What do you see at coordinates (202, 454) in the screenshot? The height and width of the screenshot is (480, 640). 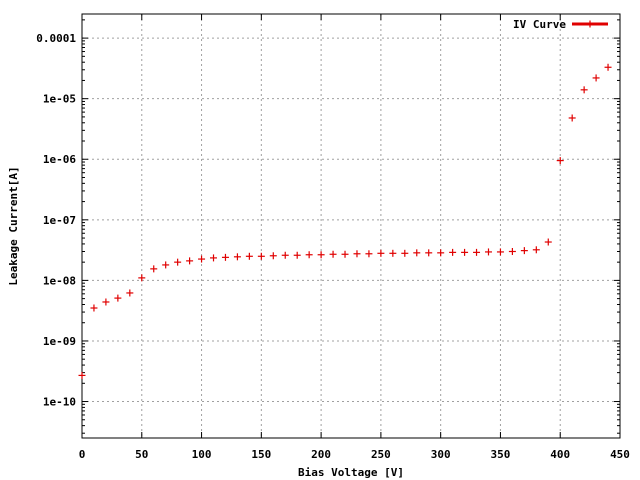 I see `x-tick-label: 100` at bounding box center [202, 454].